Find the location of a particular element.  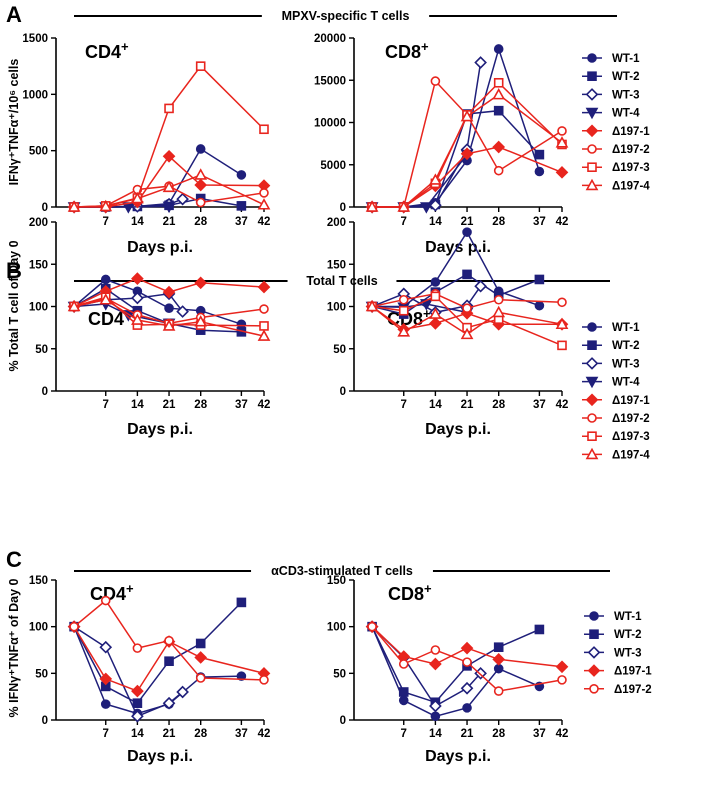

y-tick-label: 0 is located at coordinates (343, 392).